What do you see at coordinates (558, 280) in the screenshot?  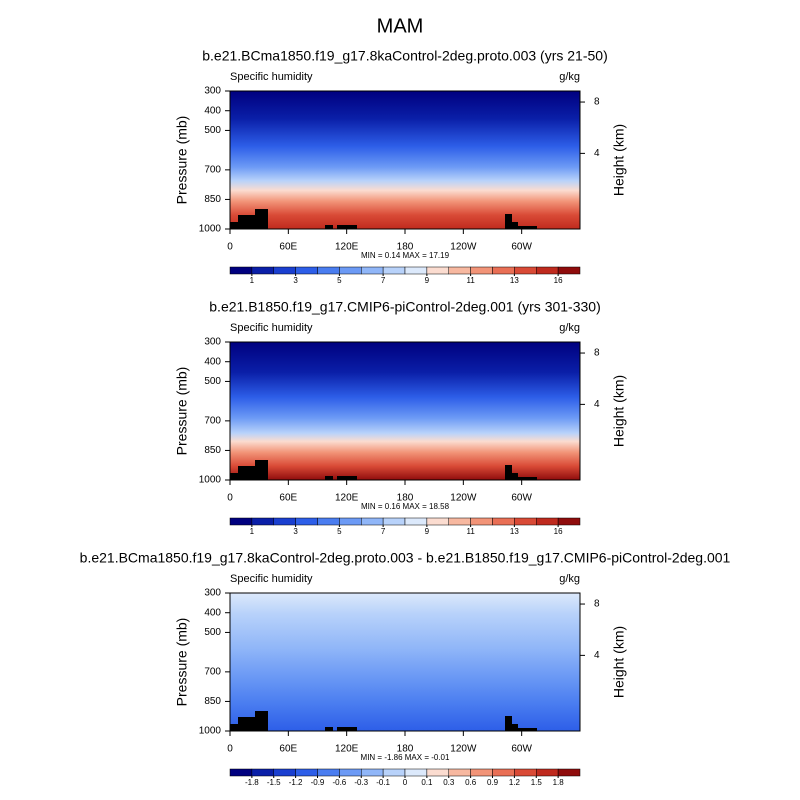 I see `colorbar-label: 16` at bounding box center [558, 280].